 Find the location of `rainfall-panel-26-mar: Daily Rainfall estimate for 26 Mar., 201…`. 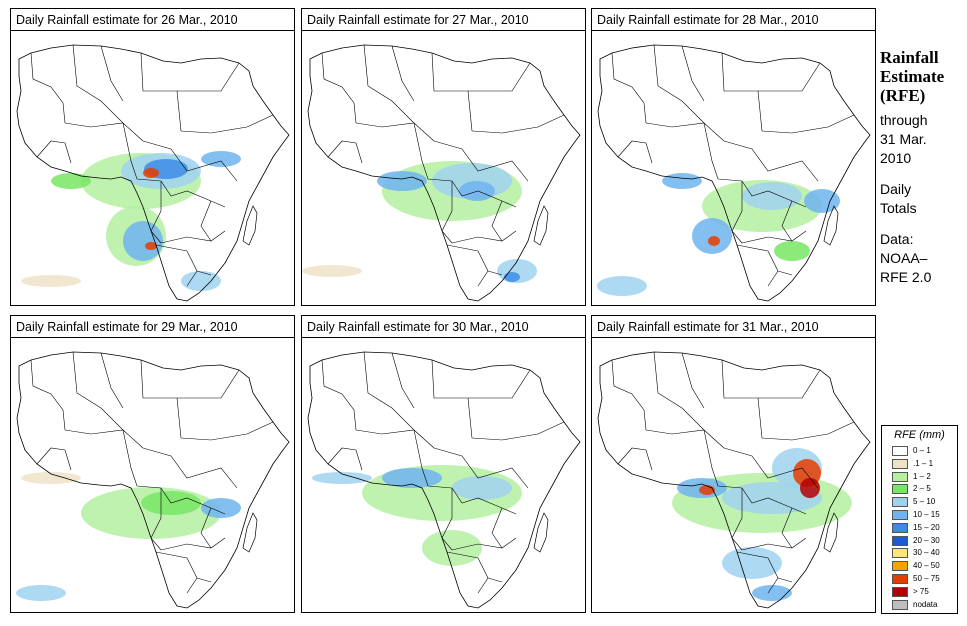

rainfall-panel-26-mar: Daily Rainfall estimate for 26 Mar., 201… is located at coordinates (152, 157).